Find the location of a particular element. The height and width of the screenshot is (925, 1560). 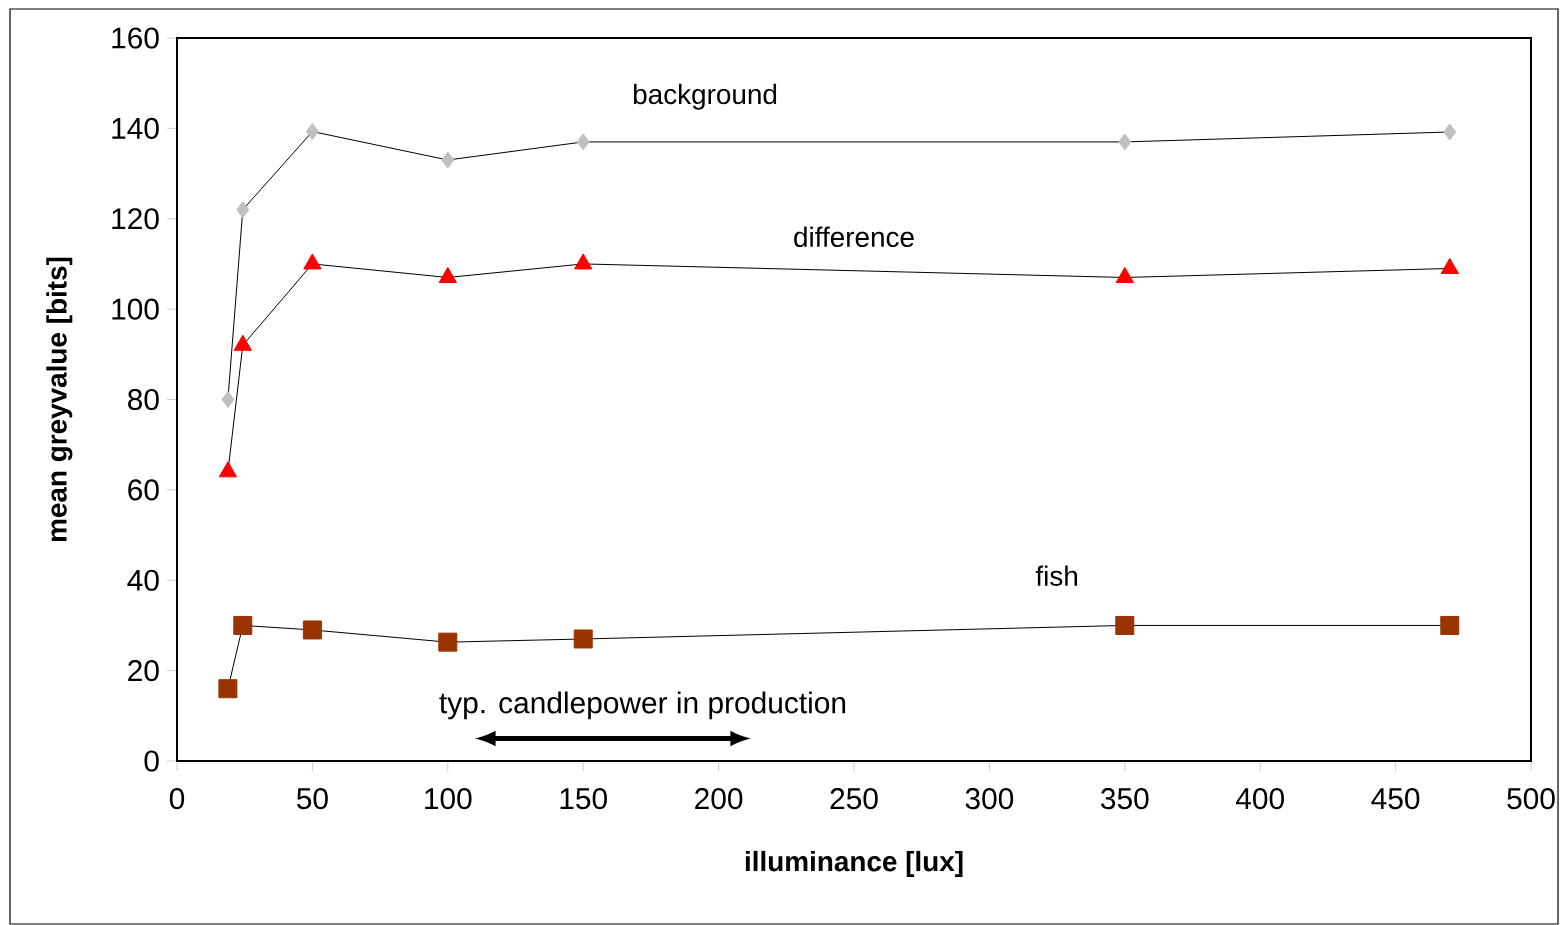

annotation: typ. candlepower in production is located at coordinates (642, 705).